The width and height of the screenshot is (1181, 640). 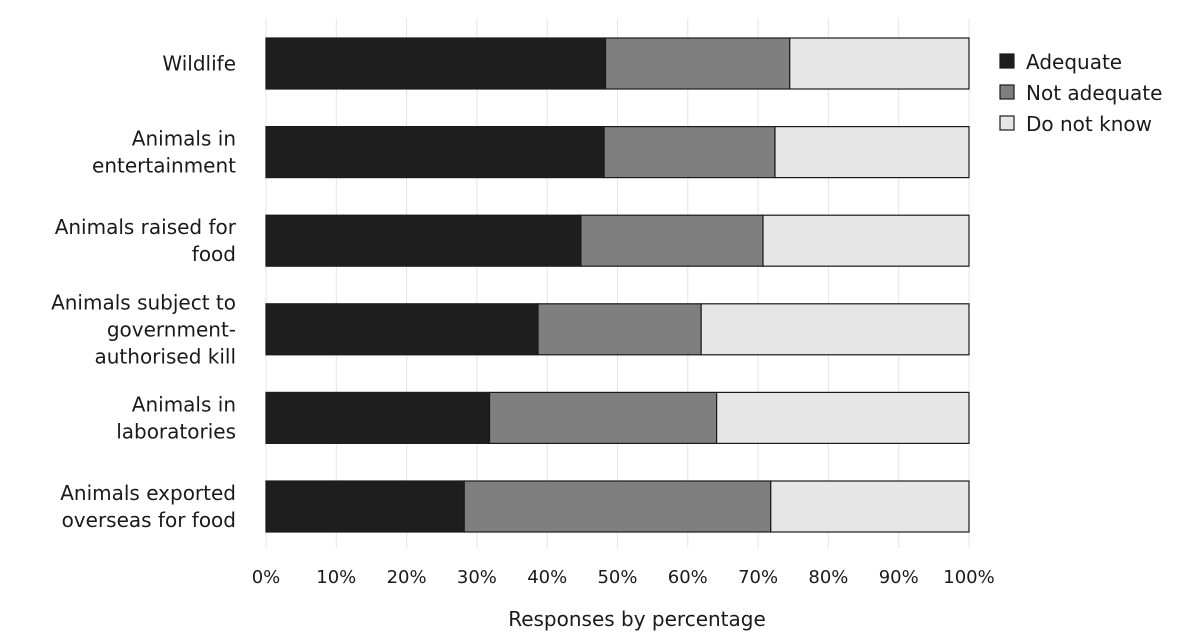 What do you see at coordinates (164, 152) in the screenshot?
I see `category-label: Animals in entertainment` at bounding box center [164, 152].